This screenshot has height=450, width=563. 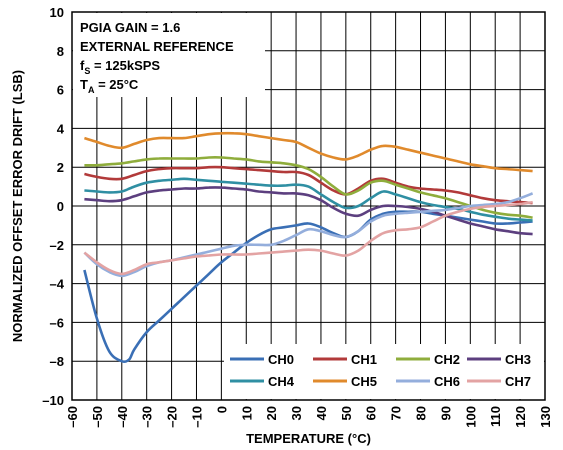 I want to click on y-tick-label: 0, so click(x=60, y=206).